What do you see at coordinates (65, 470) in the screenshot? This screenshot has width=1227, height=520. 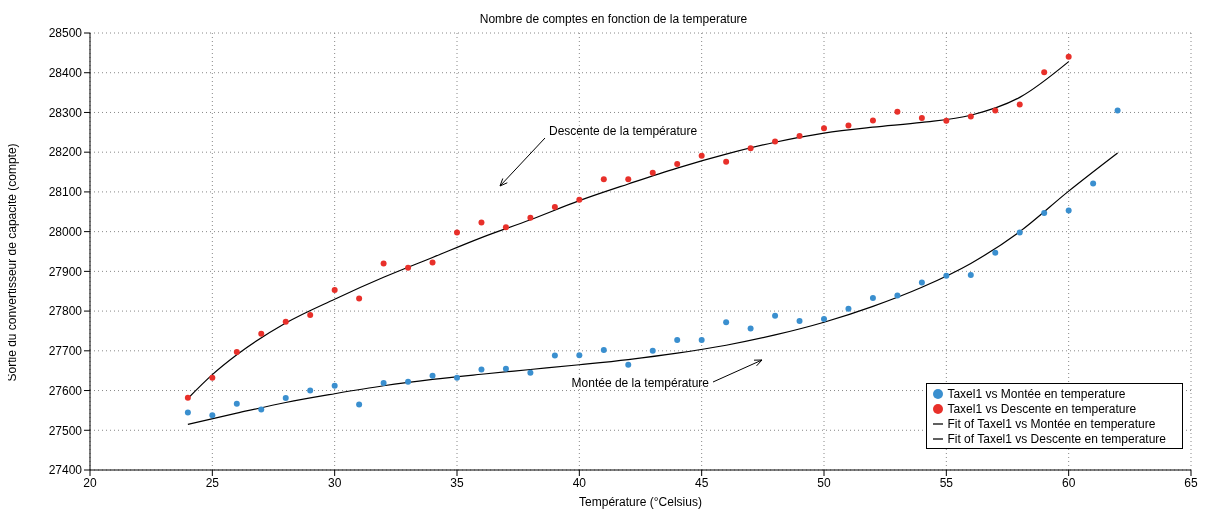 I see `y-tick-label: 27400` at bounding box center [65, 470].